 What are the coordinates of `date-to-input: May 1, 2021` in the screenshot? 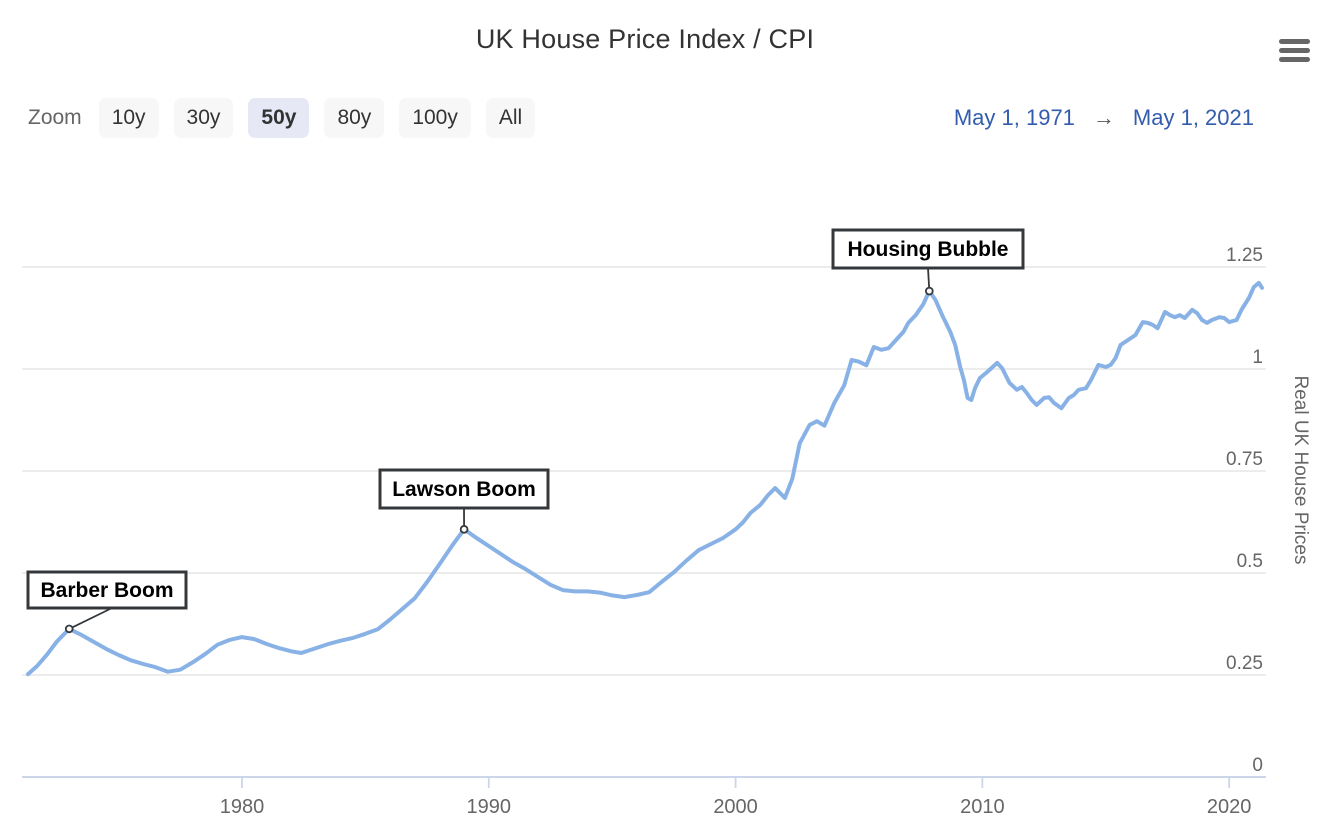 It's located at (1193, 117).